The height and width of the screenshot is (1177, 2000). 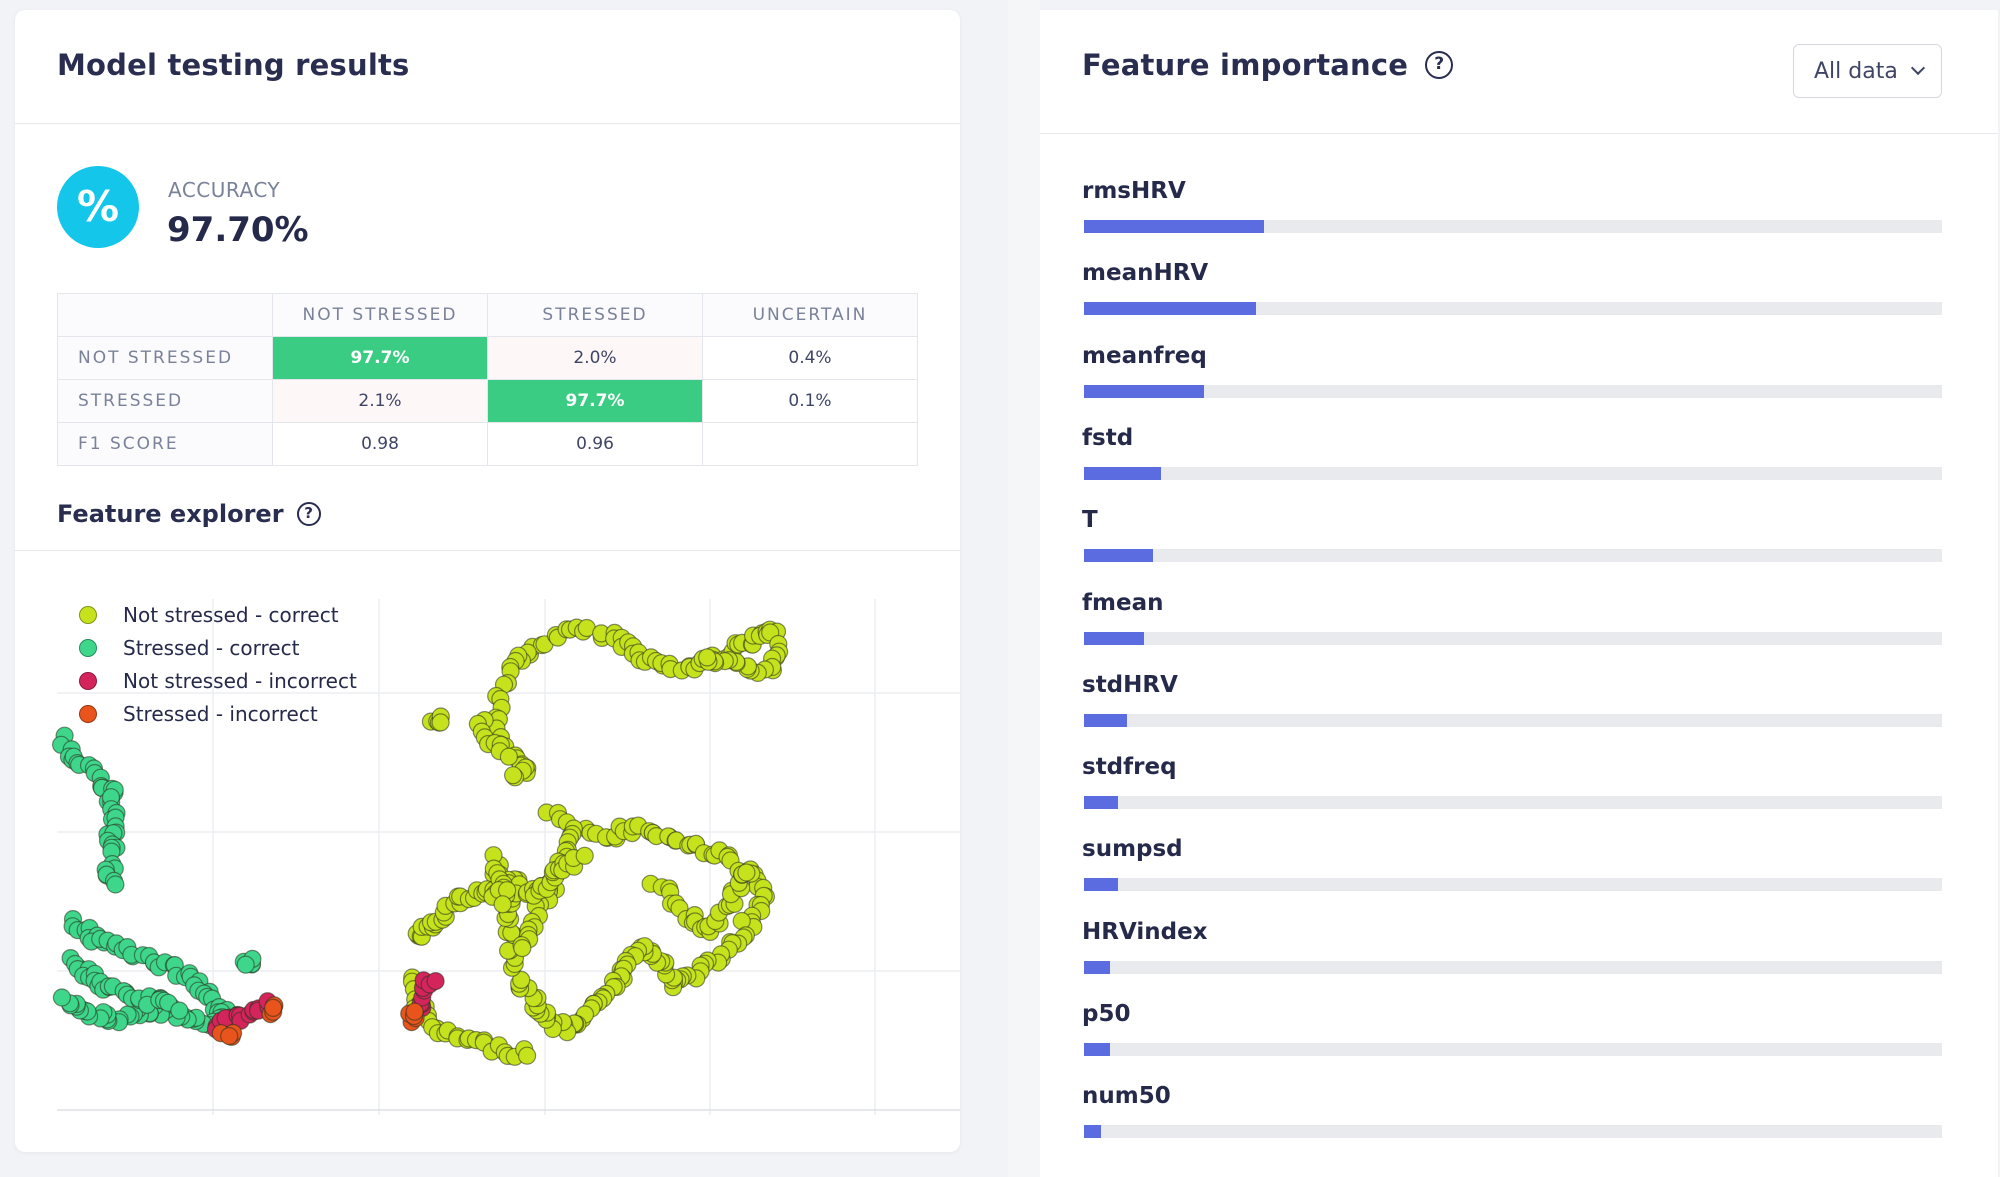 What do you see at coordinates (1513, 384) in the screenshot?
I see `feature-row: meanfreq` at bounding box center [1513, 384].